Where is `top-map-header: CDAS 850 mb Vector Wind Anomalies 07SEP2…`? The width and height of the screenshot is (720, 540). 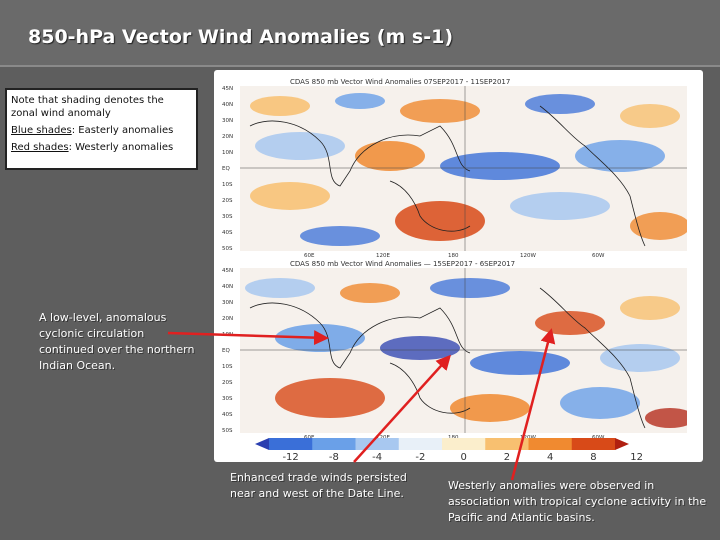
top-map-header: CDAS 850 mb Vector Wind Anomalies 07SEP2… is located at coordinates (400, 82).